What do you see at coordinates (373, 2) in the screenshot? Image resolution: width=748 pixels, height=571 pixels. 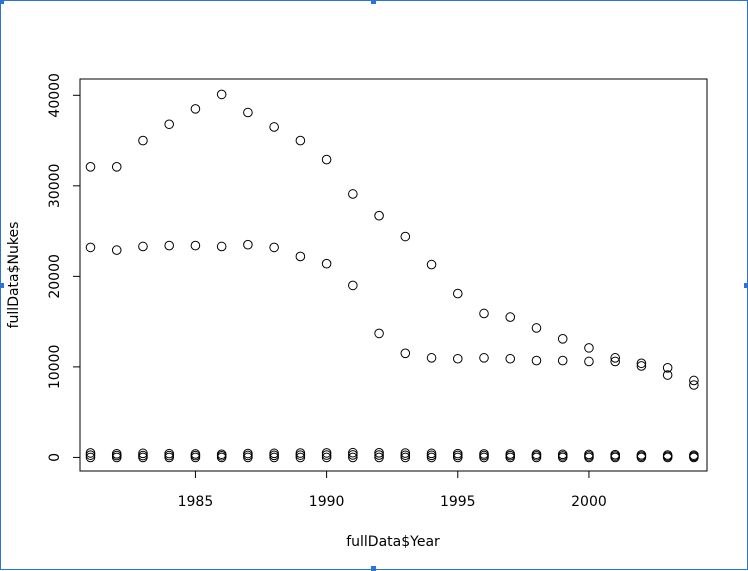 I see `resize-handle-top-middle` at bounding box center [373, 2].